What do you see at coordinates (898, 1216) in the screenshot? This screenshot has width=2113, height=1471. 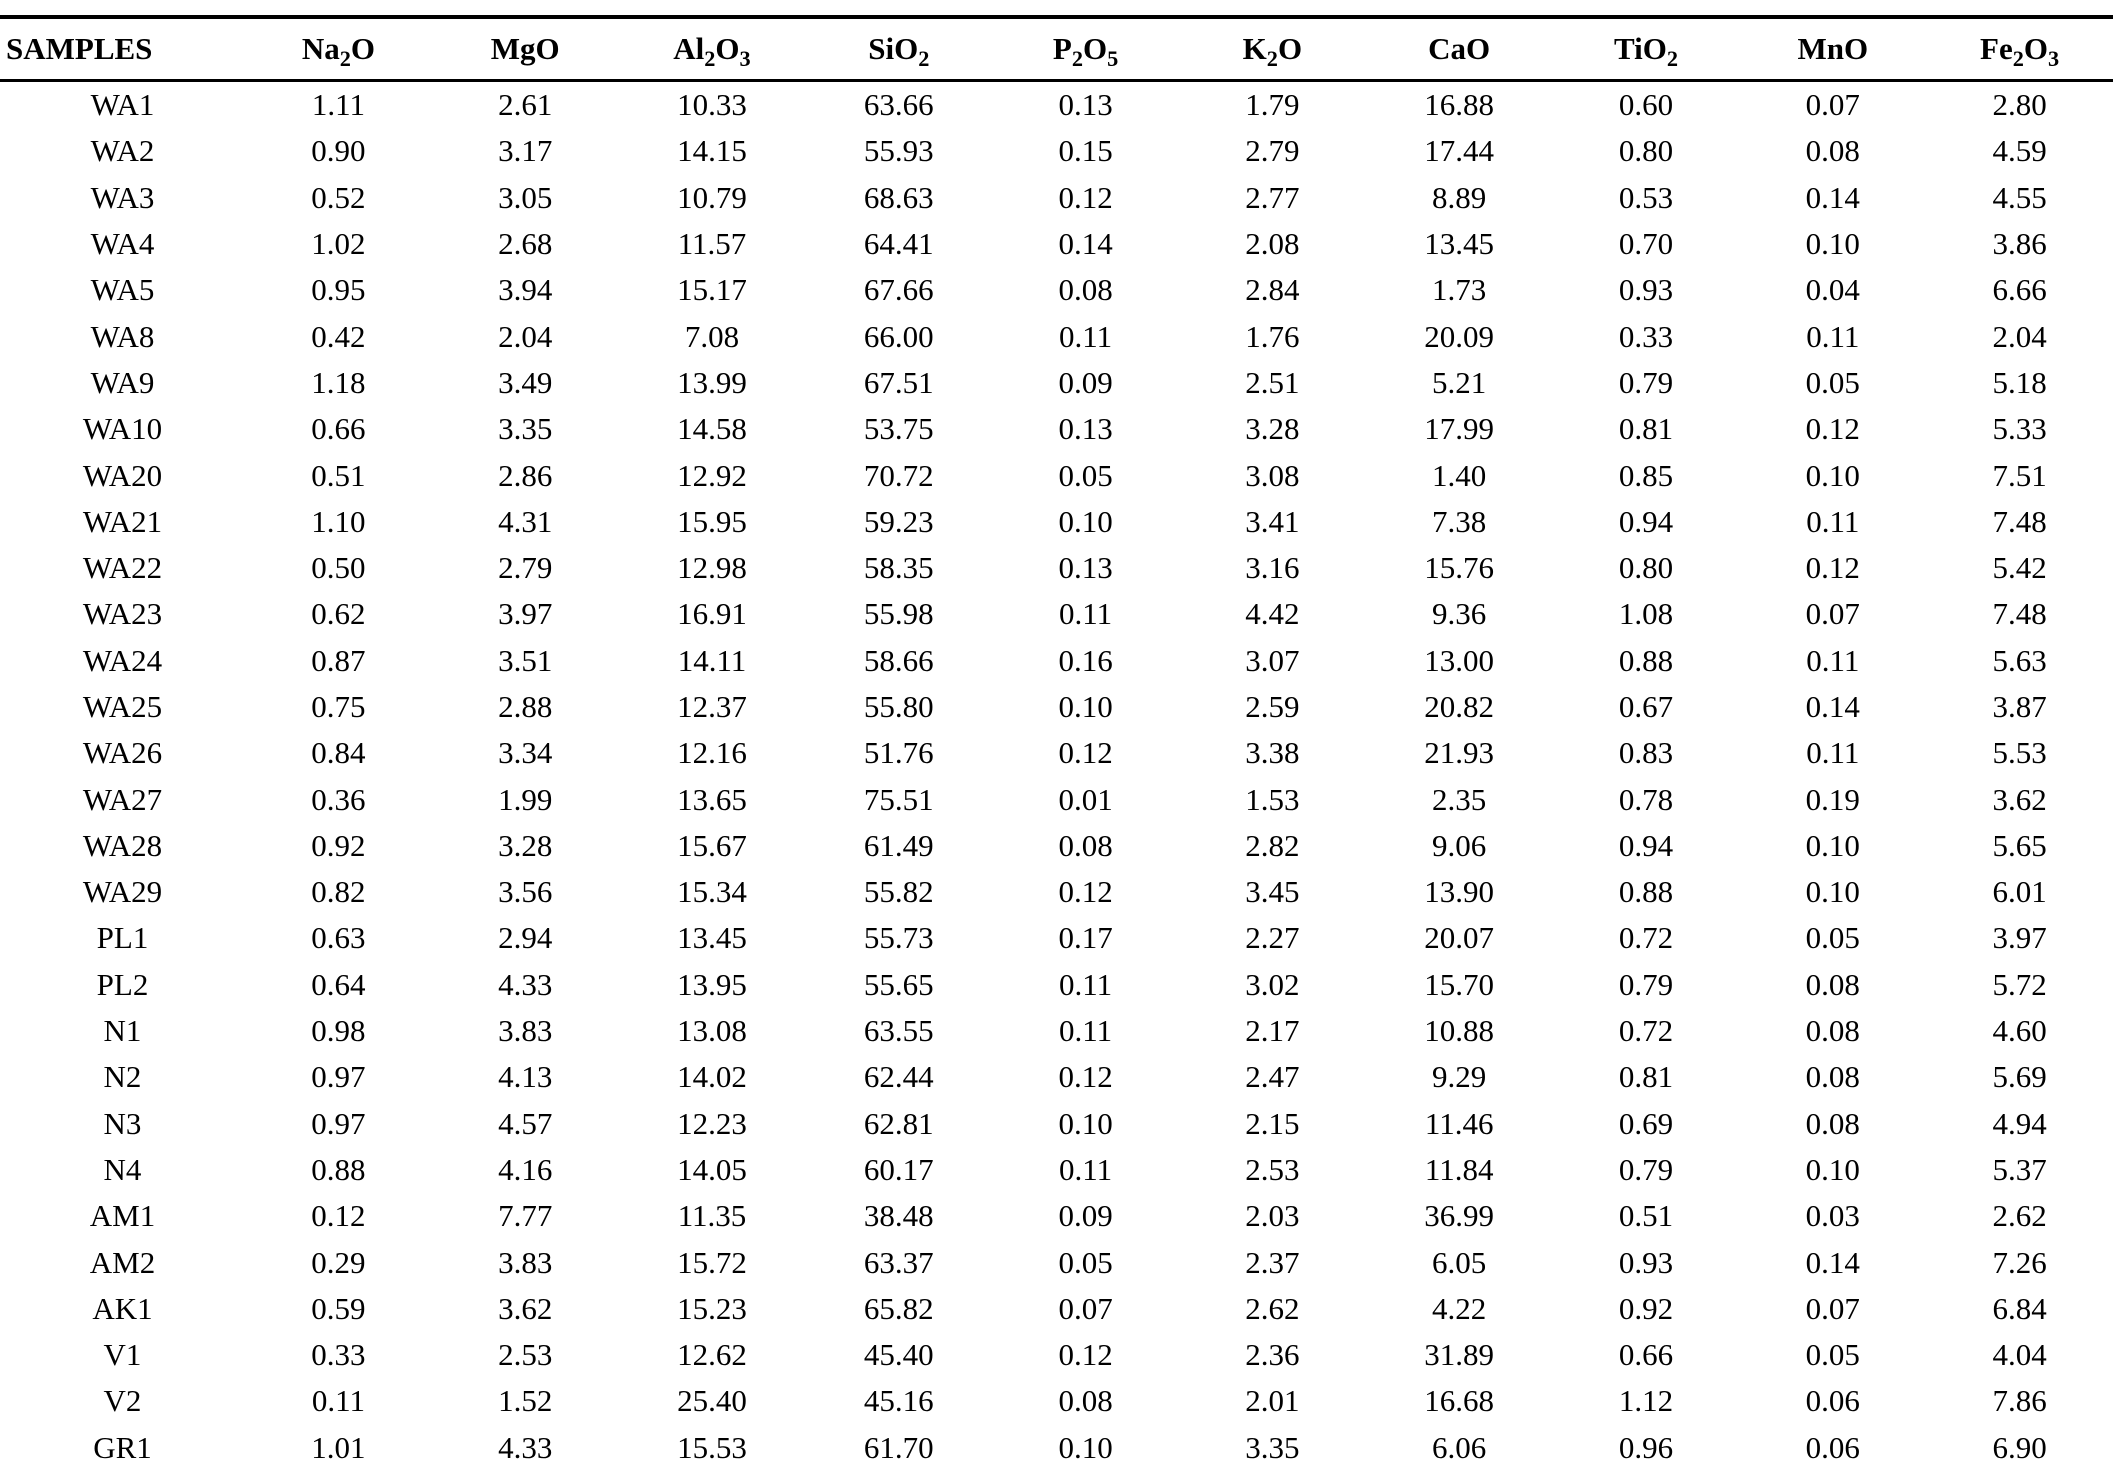 I see `value-cell: 38.48` at bounding box center [898, 1216].